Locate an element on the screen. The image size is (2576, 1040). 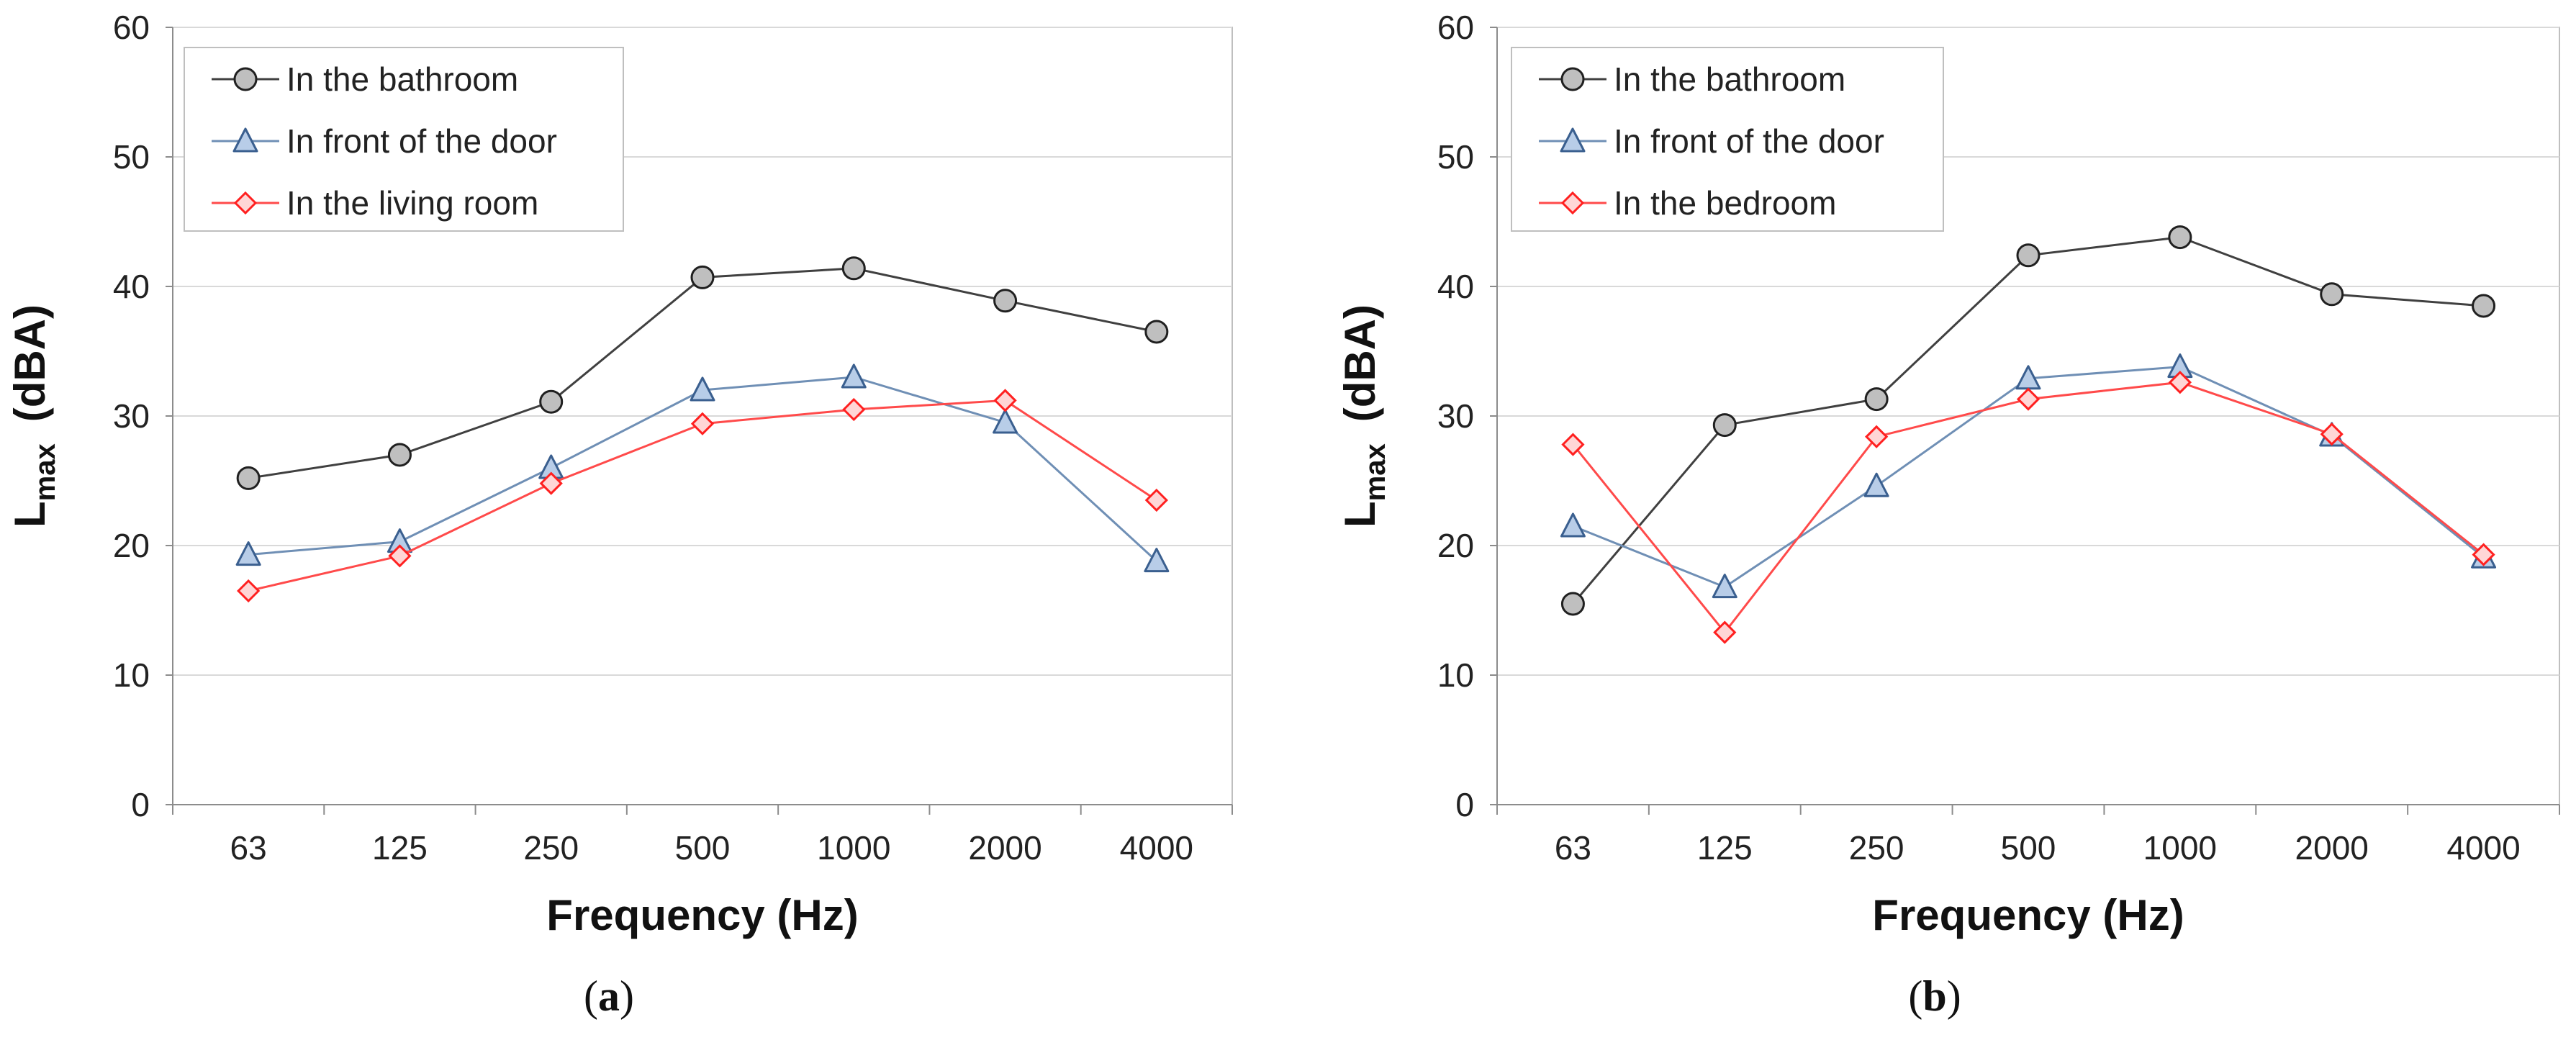
panel-caption: (b) is located at coordinates (1935, 996).